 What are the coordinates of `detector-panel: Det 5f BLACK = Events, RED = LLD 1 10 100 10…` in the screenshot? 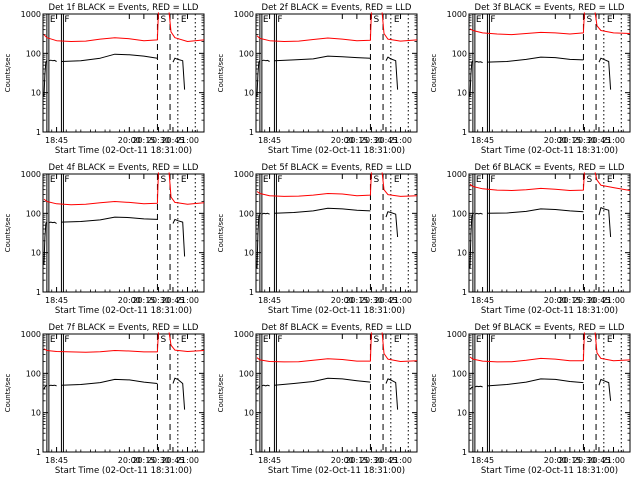 It's located at (317, 239).